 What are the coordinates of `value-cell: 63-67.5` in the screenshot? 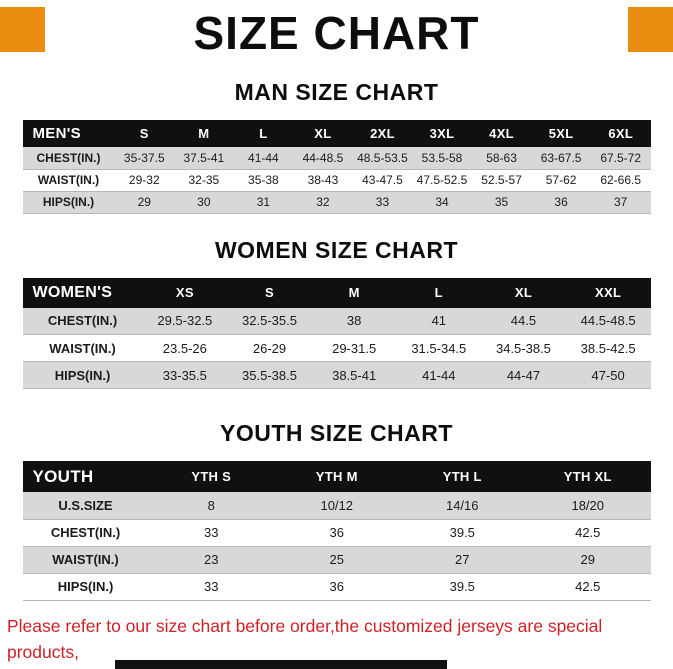 It's located at (561, 158).